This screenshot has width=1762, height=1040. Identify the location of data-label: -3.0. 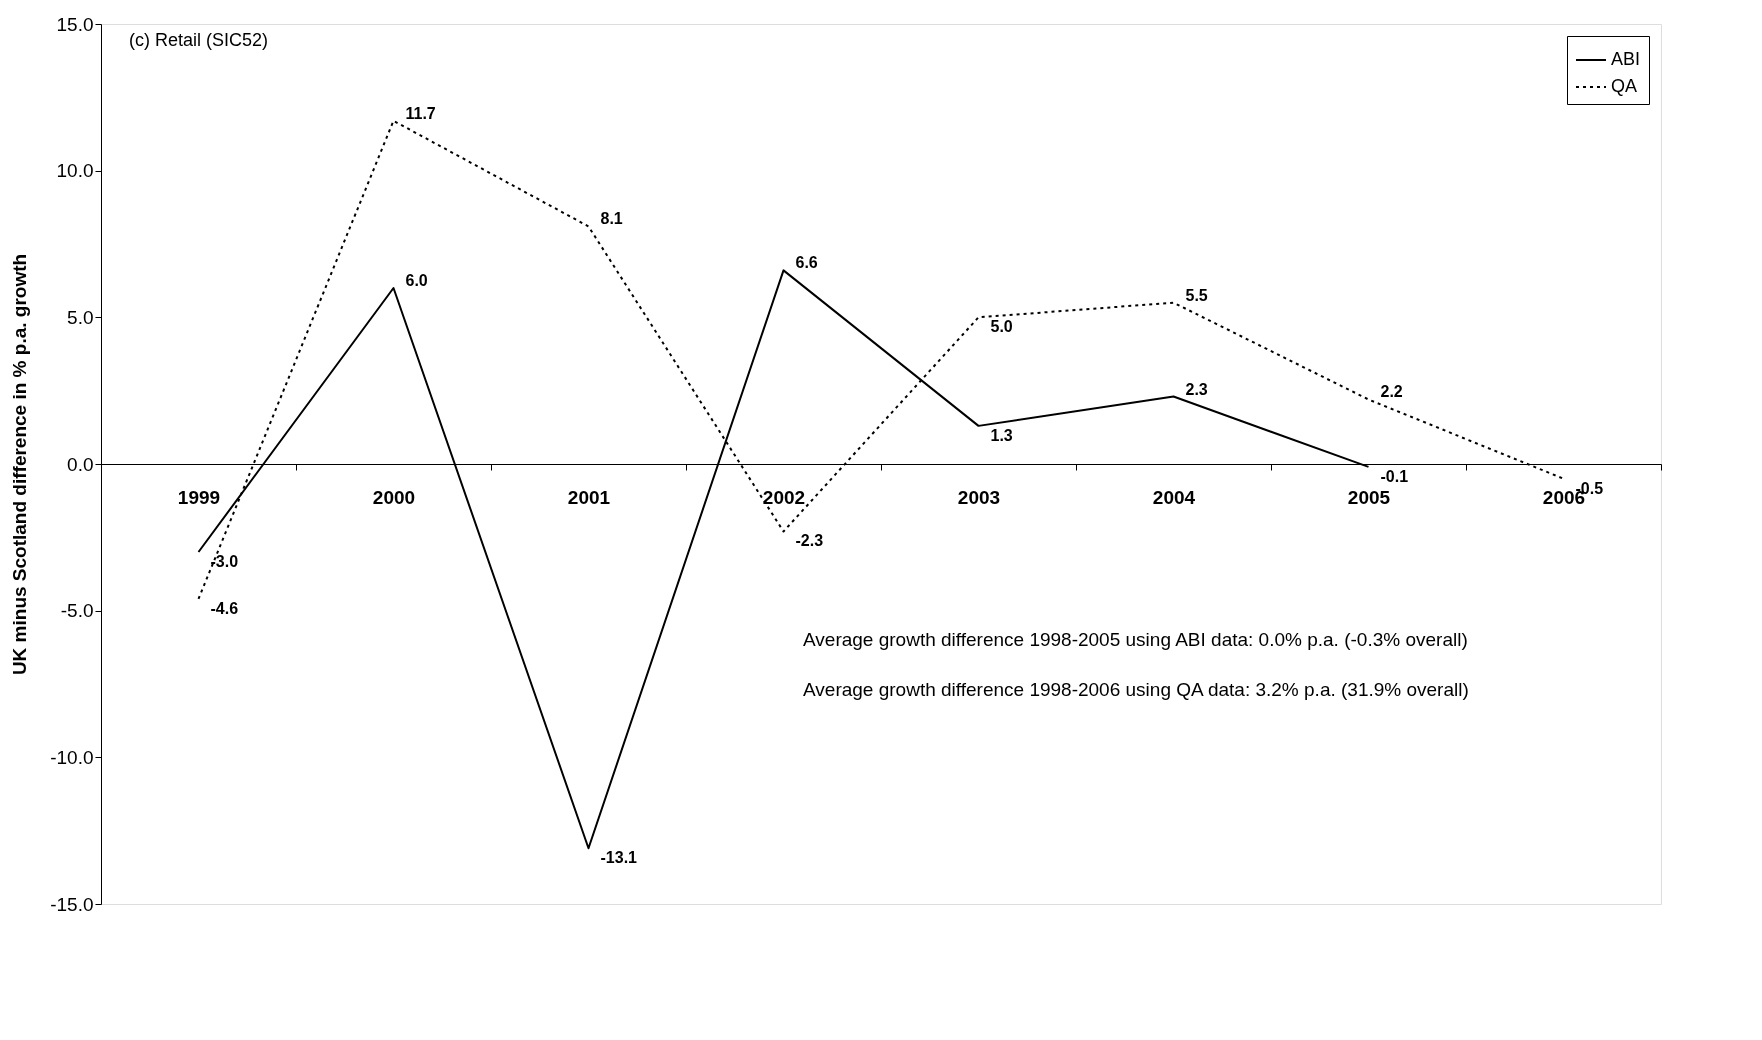
(224, 561).